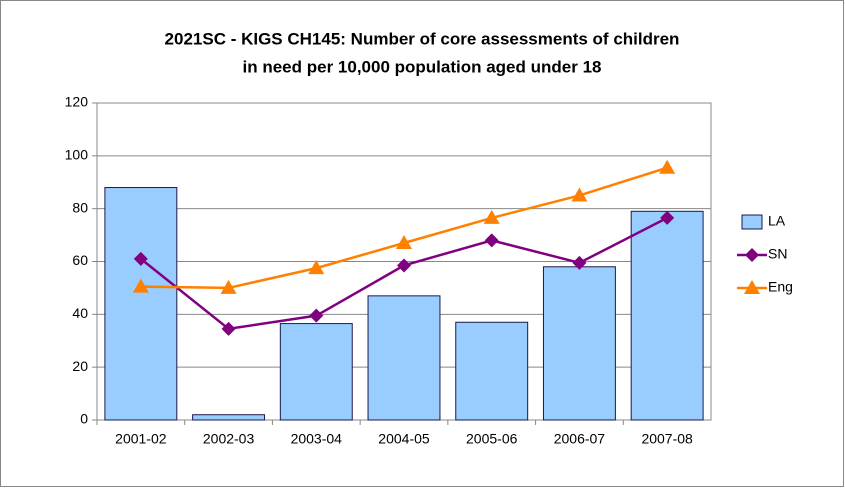 This screenshot has height=493, width=845. Describe the element at coordinates (580, 439) in the screenshot. I see `x-tick-label: 2006-07` at that location.